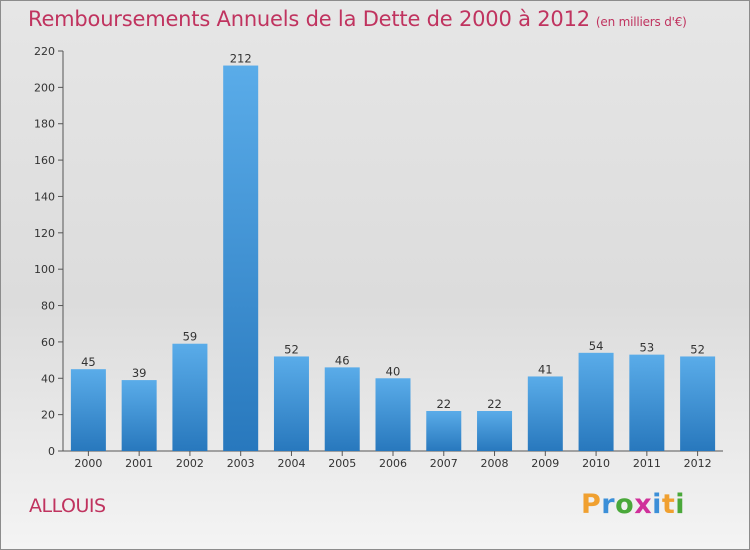 Image resolution: width=750 pixels, height=550 pixels. I want to click on logo-letter: r, so click(608, 504).